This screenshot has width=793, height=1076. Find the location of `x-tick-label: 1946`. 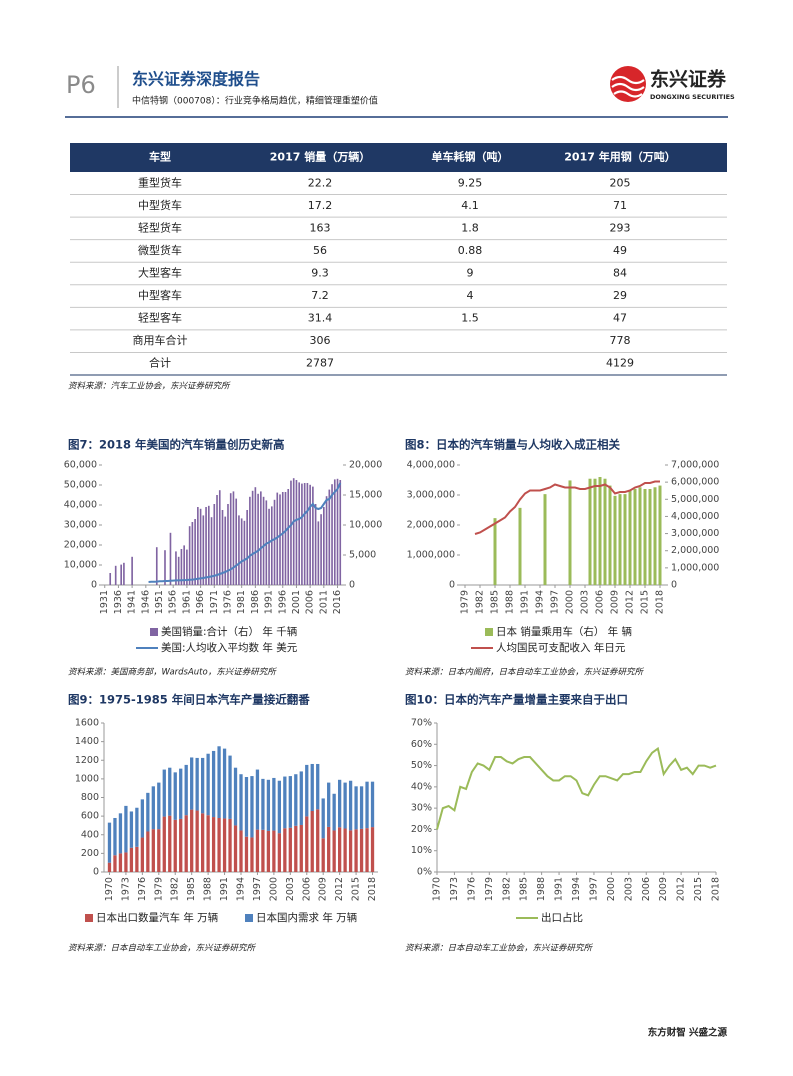

x-tick-label: 1946 is located at coordinates (145, 602).